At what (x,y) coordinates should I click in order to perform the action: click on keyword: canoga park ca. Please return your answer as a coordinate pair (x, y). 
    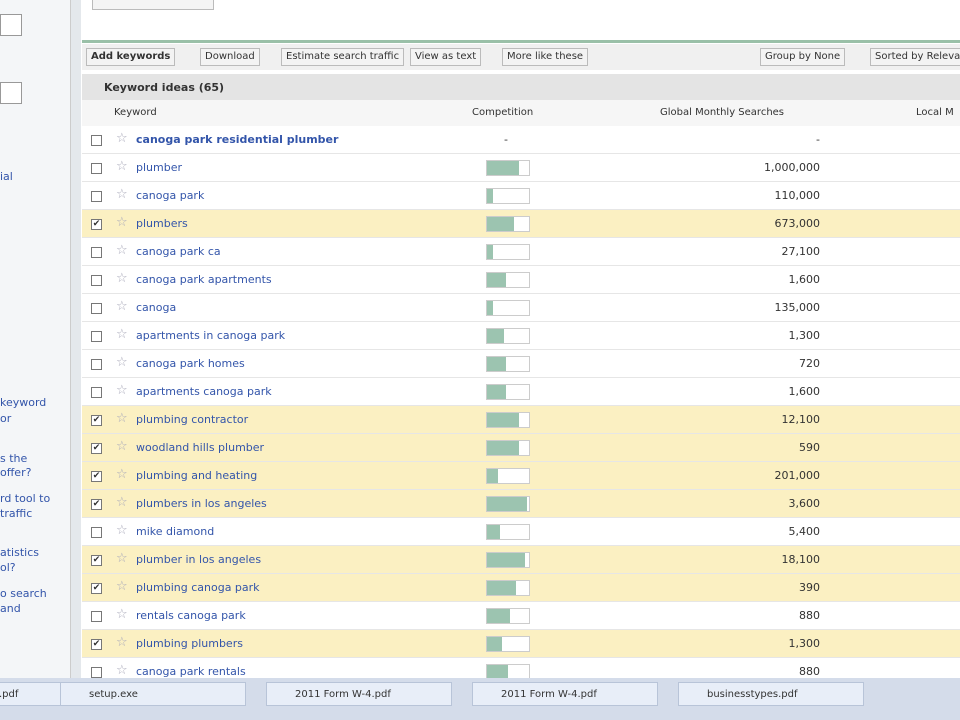
    Looking at the image, I should click on (178, 251).